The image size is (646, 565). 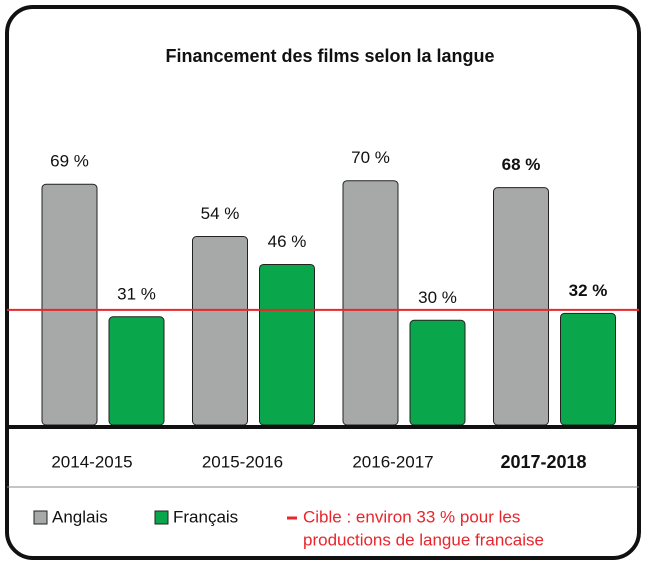 What do you see at coordinates (423, 539) in the screenshot?
I see `legend-target-label: productions de langue francaise` at bounding box center [423, 539].